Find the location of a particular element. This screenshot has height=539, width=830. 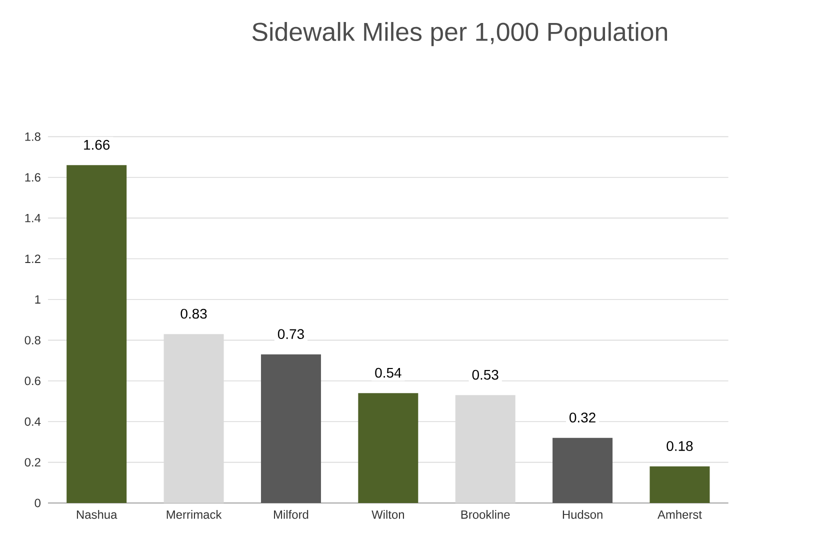

y-tick-label: 0.8 is located at coordinates (32, 340).